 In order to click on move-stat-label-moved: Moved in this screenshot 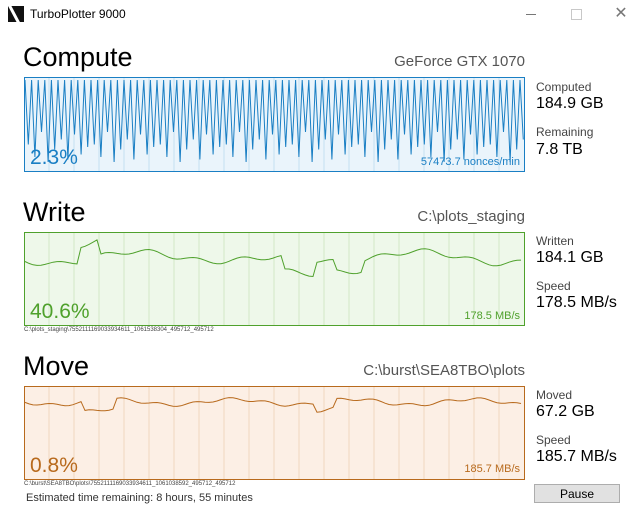, I will do `click(554, 395)`.